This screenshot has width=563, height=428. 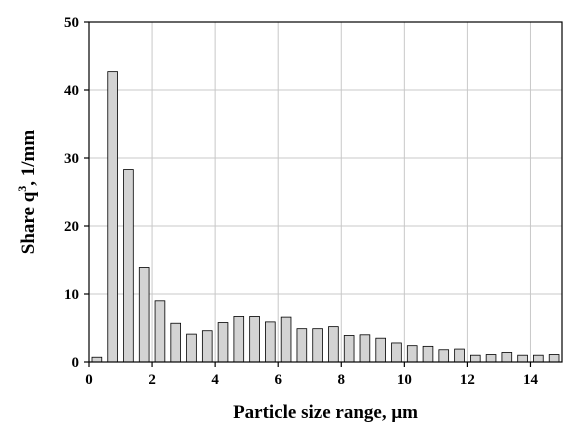 What do you see at coordinates (404, 380) in the screenshot?
I see `x-tick-label-5: 10` at bounding box center [404, 380].